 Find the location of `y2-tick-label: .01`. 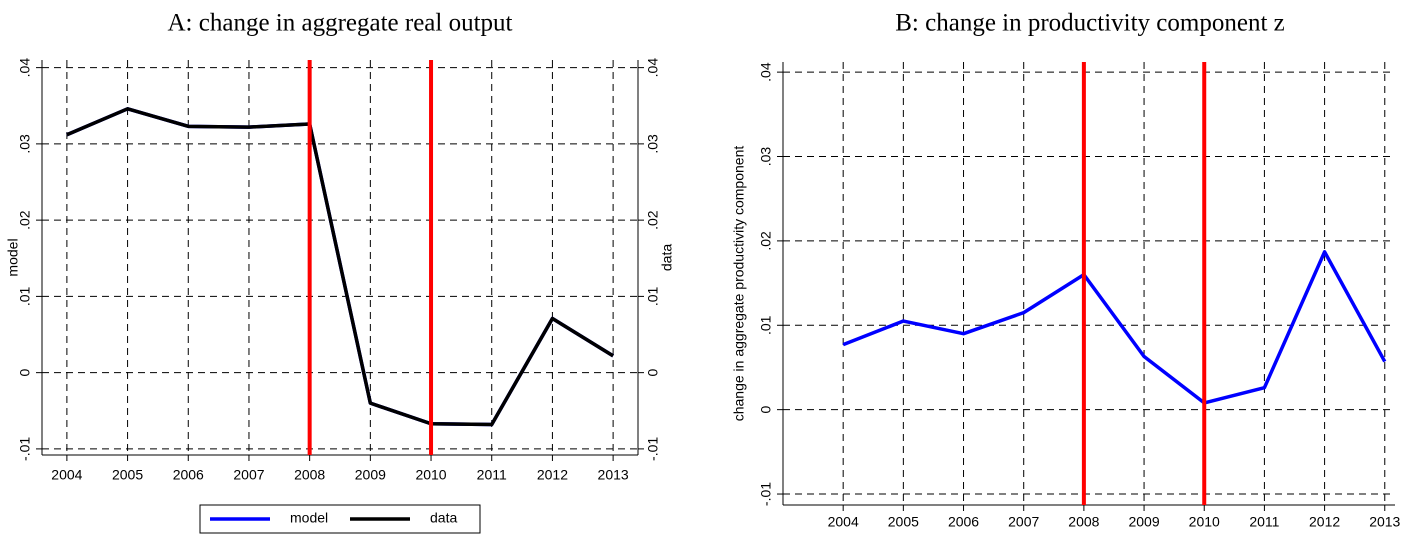

y2-tick-label: .01 is located at coordinates (653, 296).